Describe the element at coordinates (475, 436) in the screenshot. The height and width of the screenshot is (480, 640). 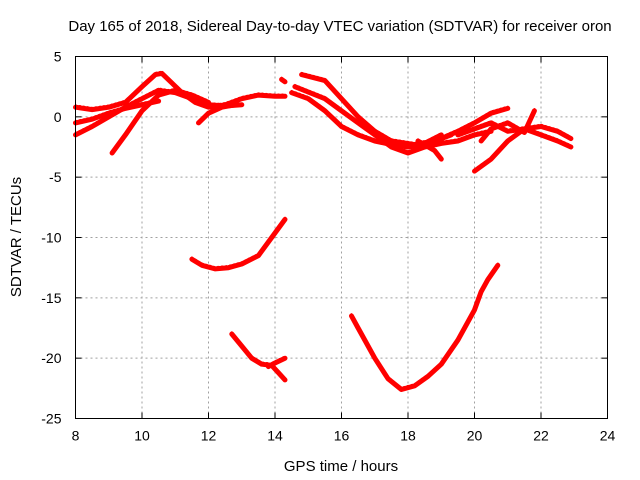
I see `x-tick-label: 20` at that location.